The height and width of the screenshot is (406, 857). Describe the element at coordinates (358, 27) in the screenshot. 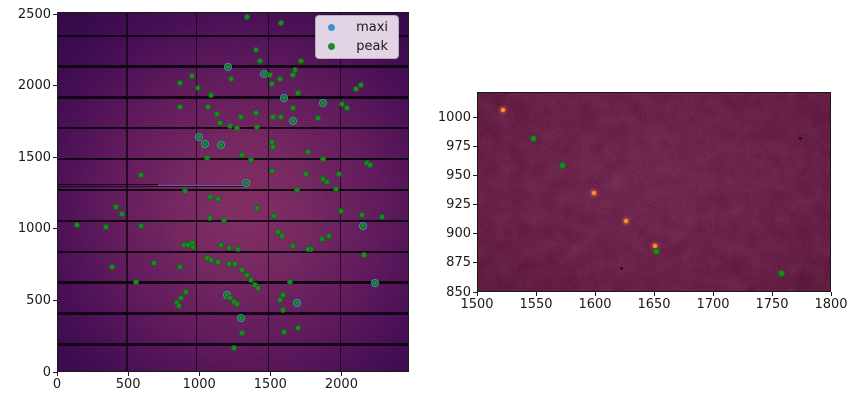

I see `legend-item-maxi: maxi` at that location.